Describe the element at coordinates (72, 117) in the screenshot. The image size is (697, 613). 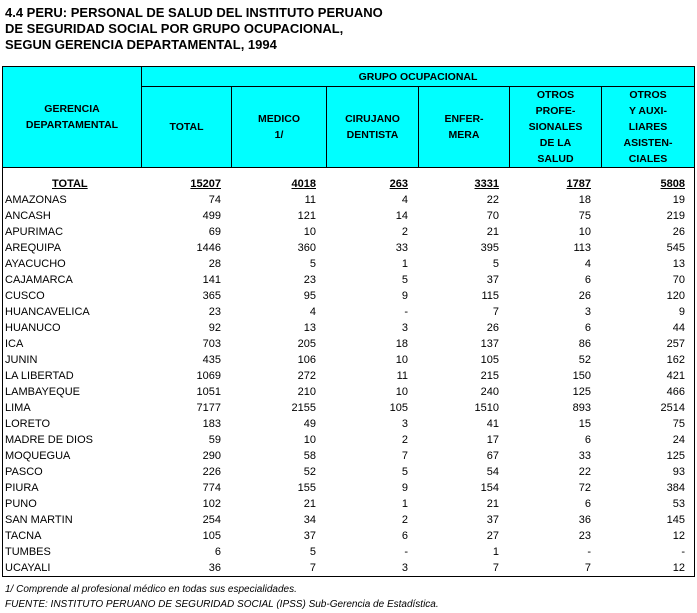
I see `column-header: GERENCIA DEPARTAMENTAL` at that location.